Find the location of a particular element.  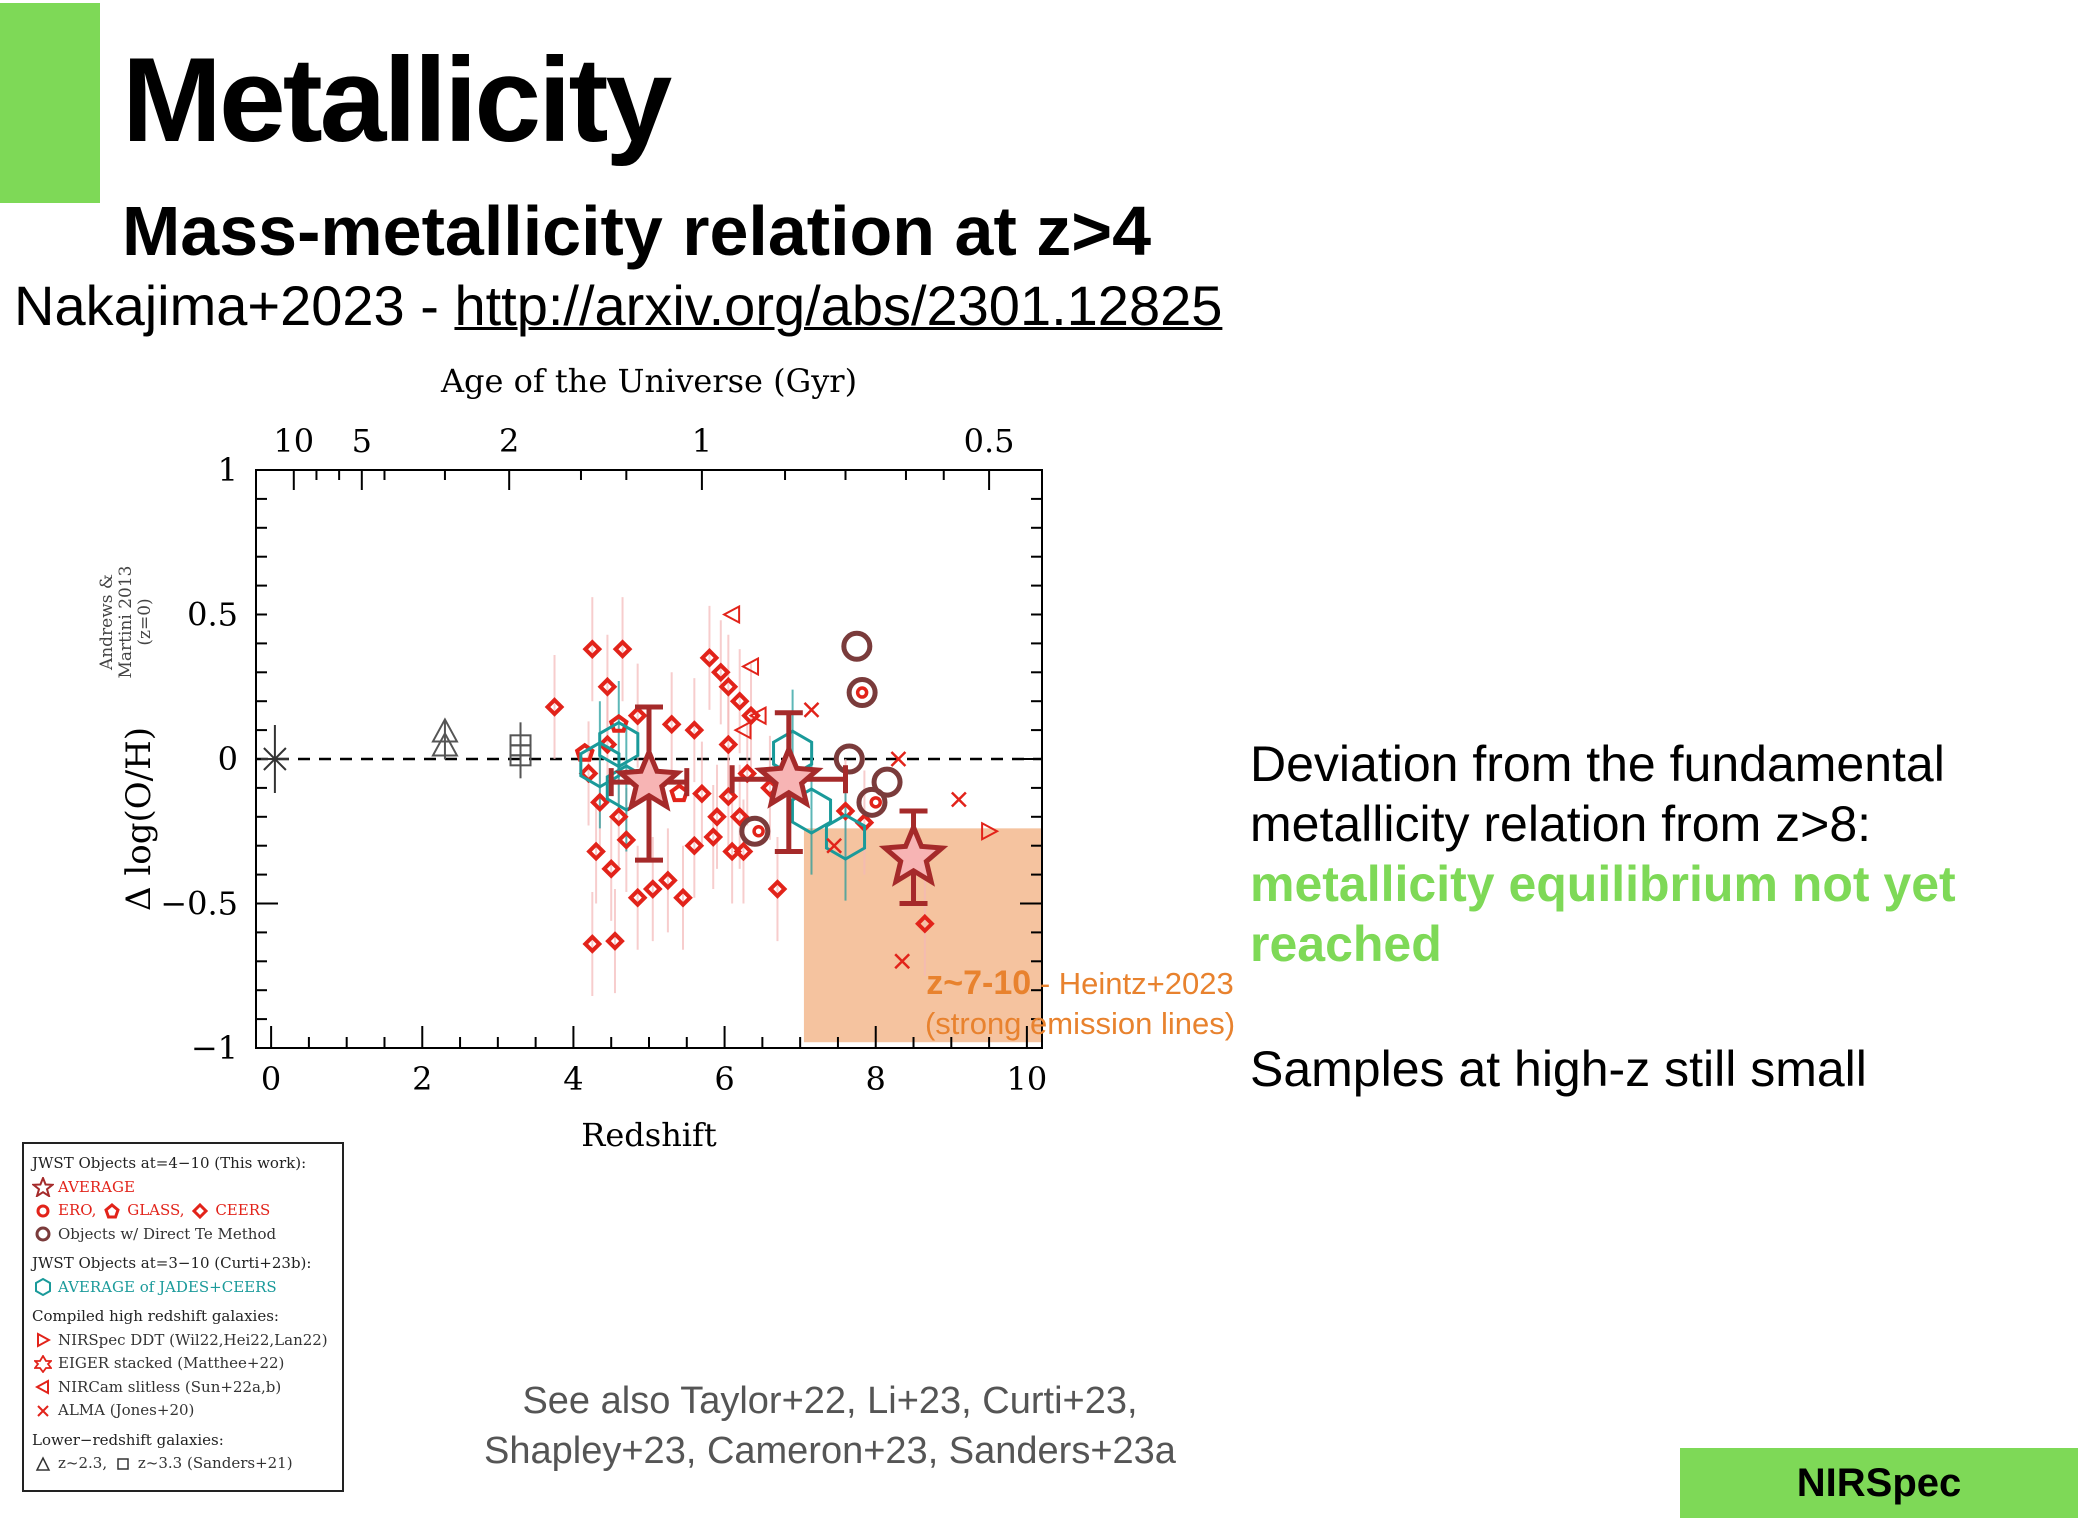

top-axis-label: Age of the Universe (Gyr) is located at coordinates (648, 381).